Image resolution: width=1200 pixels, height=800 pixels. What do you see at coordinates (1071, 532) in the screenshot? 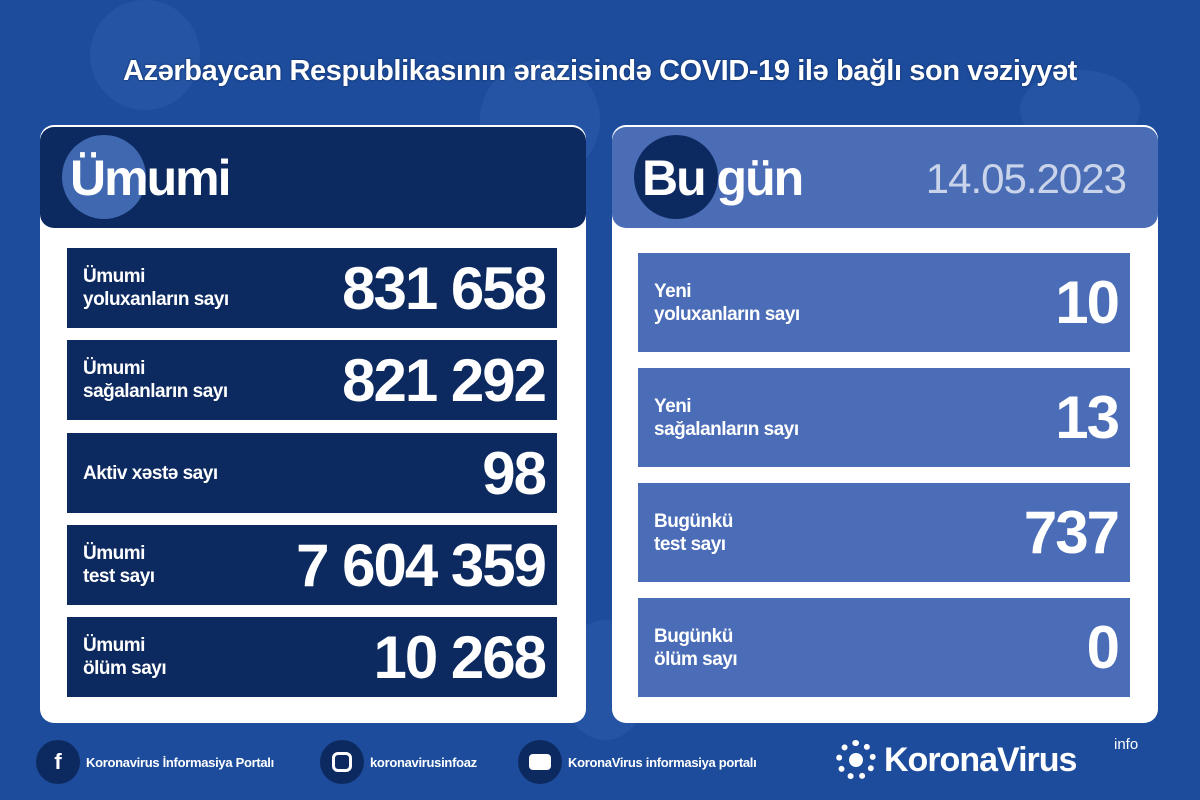
I see `stat-value: 737` at bounding box center [1071, 532].